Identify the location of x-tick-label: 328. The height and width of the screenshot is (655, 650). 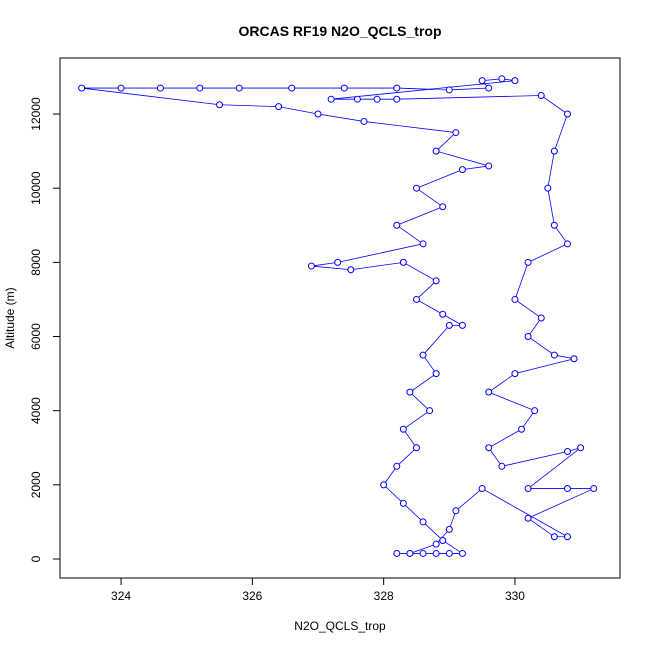
(384, 596).